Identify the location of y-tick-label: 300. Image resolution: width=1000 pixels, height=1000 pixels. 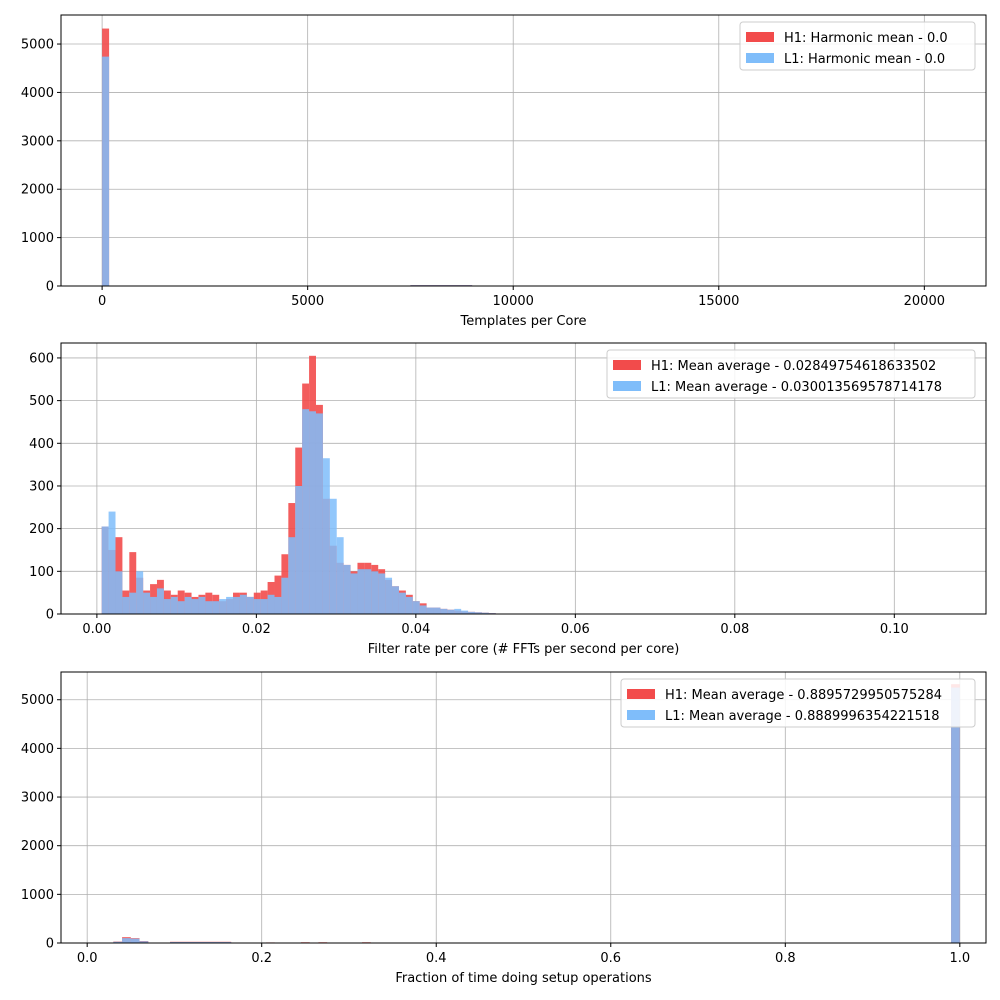
(41, 486).